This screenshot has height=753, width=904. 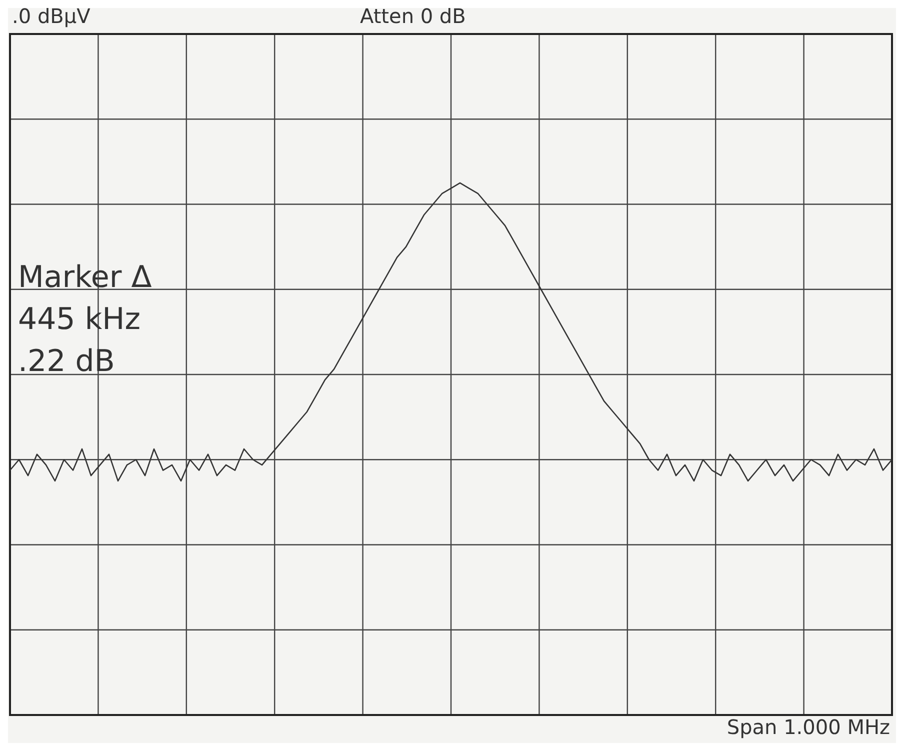 I want to click on text: Atten 0 dB, so click(x=413, y=16).